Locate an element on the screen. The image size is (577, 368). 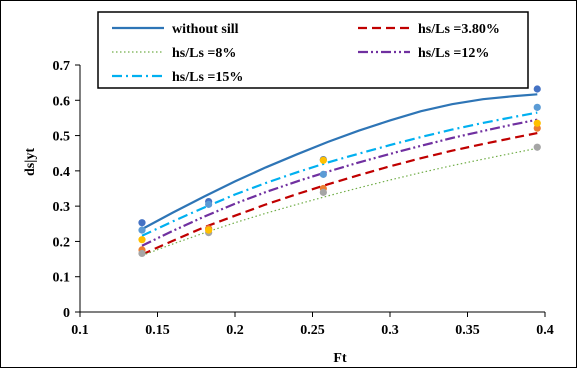
y-tick-label: 0.5 is located at coordinates (62, 137).